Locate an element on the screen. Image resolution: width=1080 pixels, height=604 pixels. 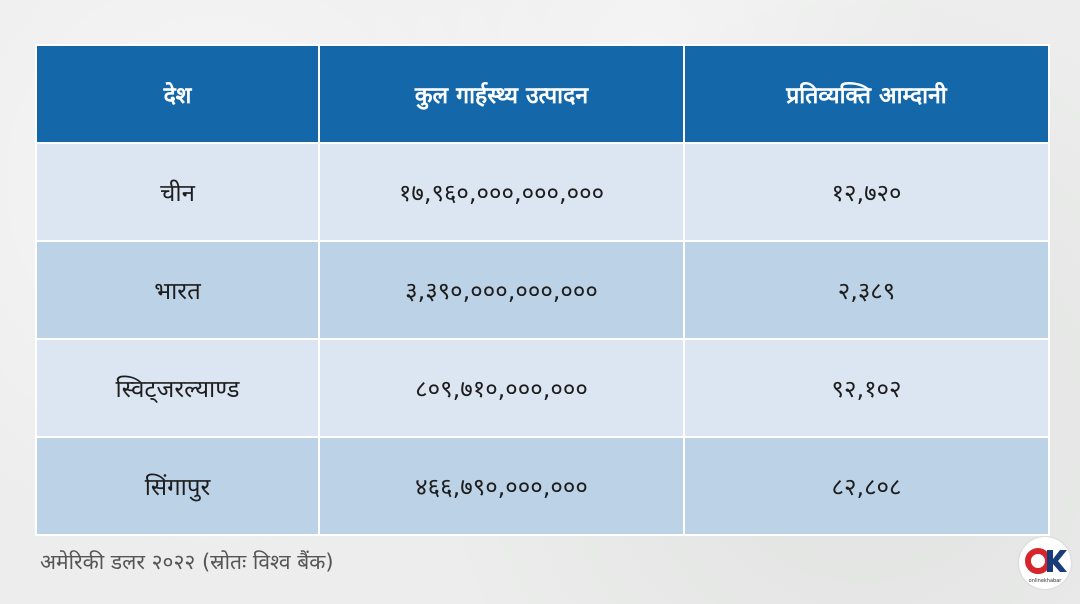
cell-country: भारत is located at coordinates (177, 290).